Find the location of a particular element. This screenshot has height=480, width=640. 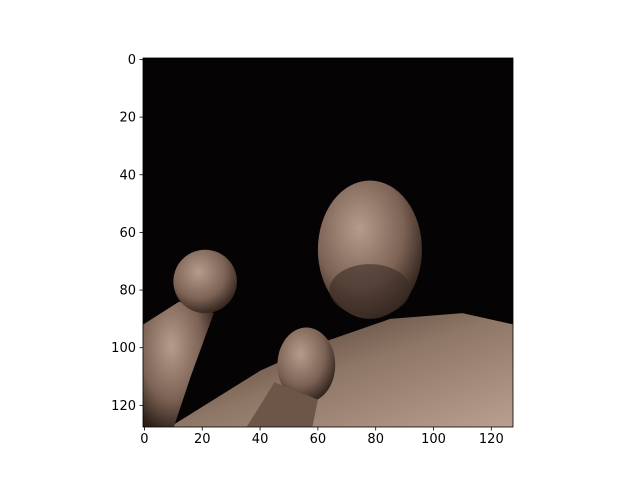

y-tick-label: 20 is located at coordinates (127, 118).